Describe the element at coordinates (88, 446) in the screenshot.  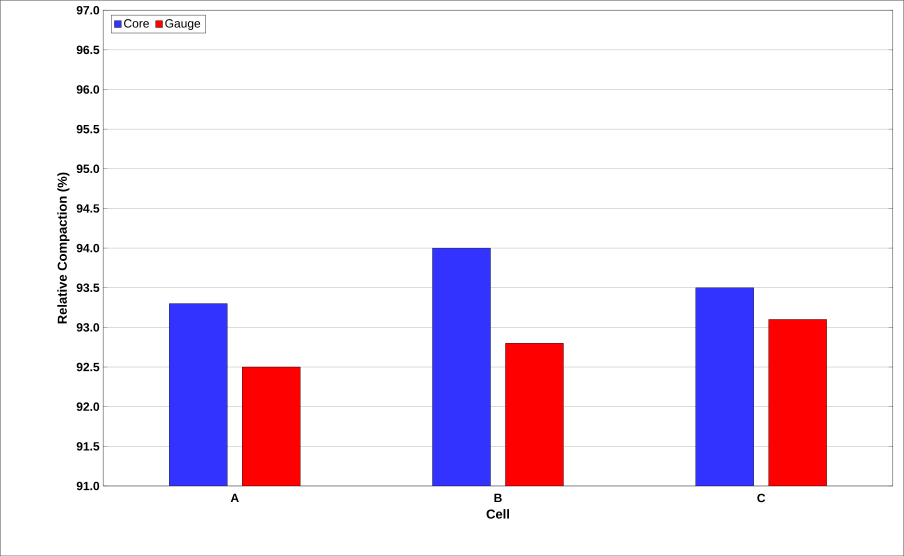
I see `y-tick-label: 91.5` at that location.